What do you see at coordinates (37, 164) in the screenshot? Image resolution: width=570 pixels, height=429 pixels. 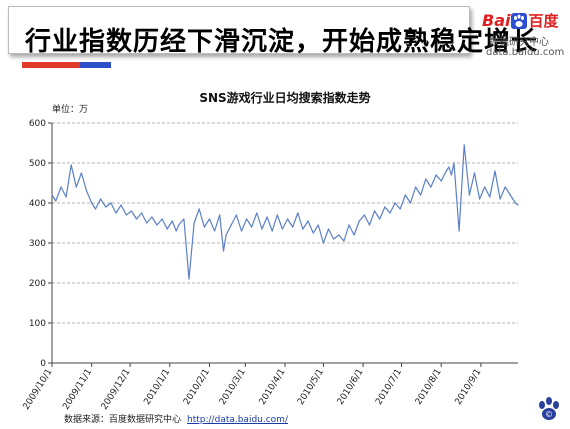 I see `y-tick-label: 500` at bounding box center [37, 164].